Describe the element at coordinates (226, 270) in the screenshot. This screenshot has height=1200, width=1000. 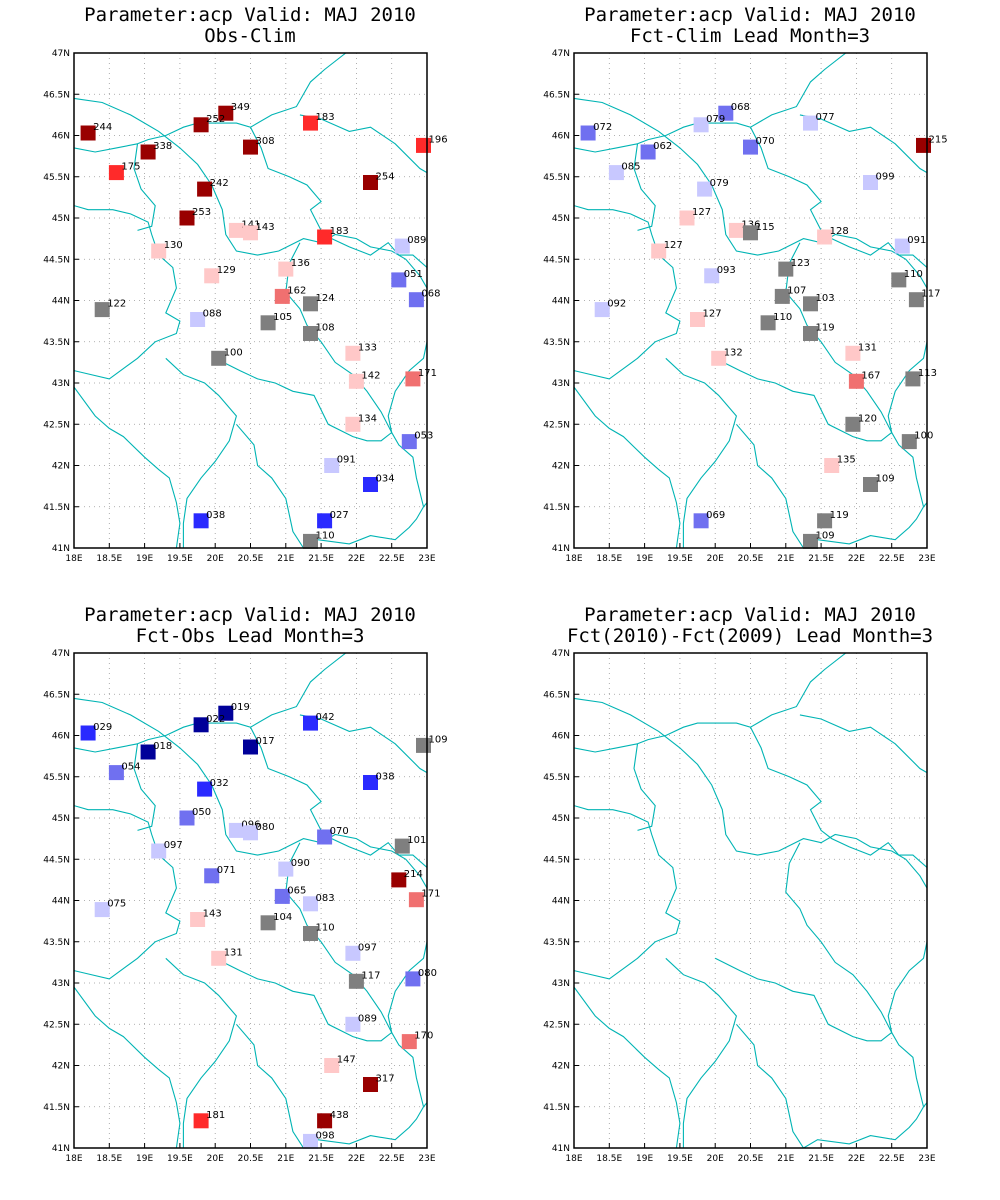
I see `station-value-label: 129` at that location.